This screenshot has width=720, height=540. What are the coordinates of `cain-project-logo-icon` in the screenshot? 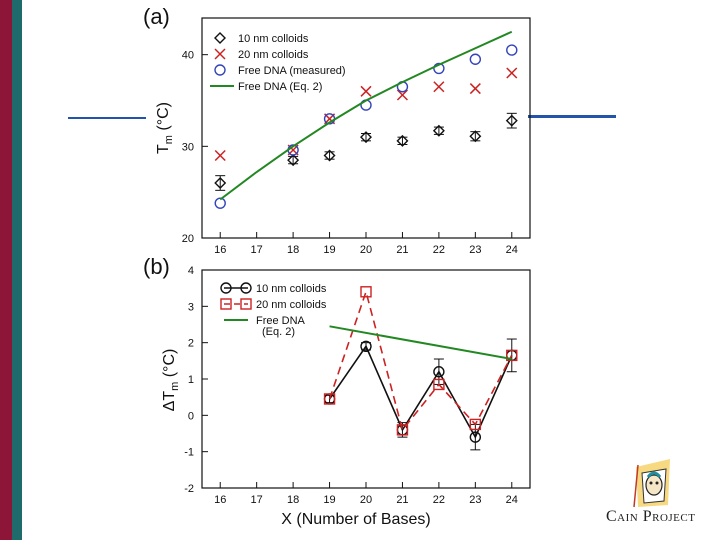 It's located at (651, 483).